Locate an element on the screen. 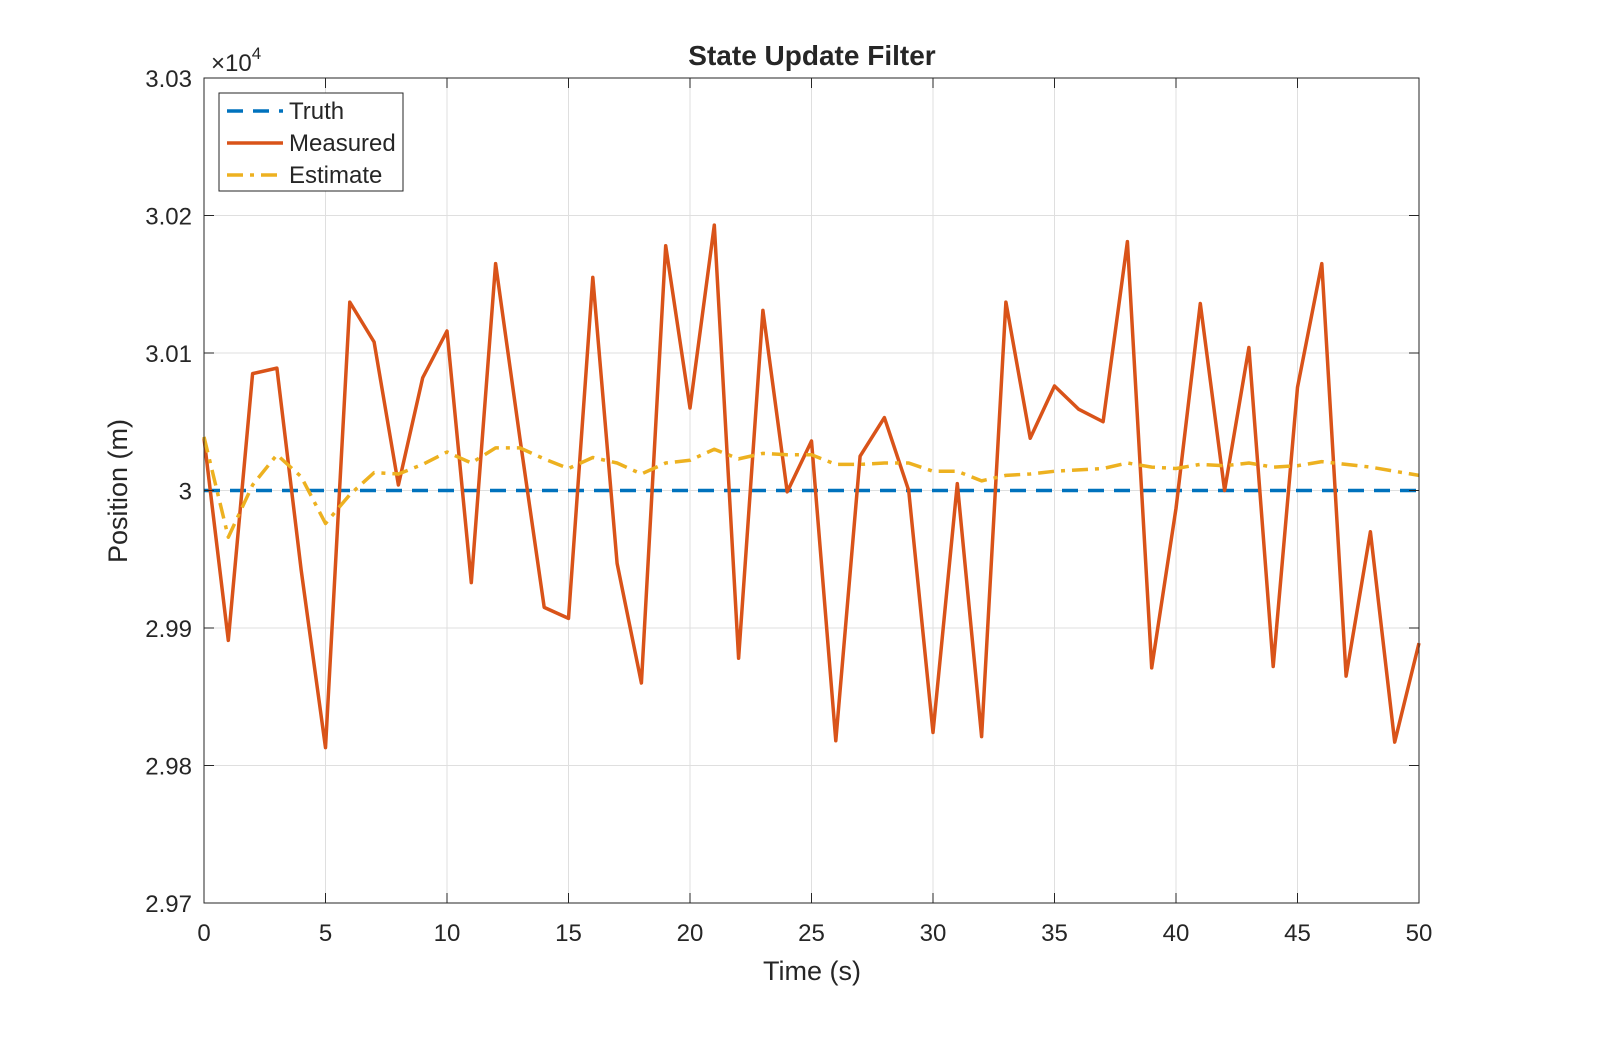 This screenshot has height=1047, width=1617. x-tick-label: 20 is located at coordinates (690, 933).